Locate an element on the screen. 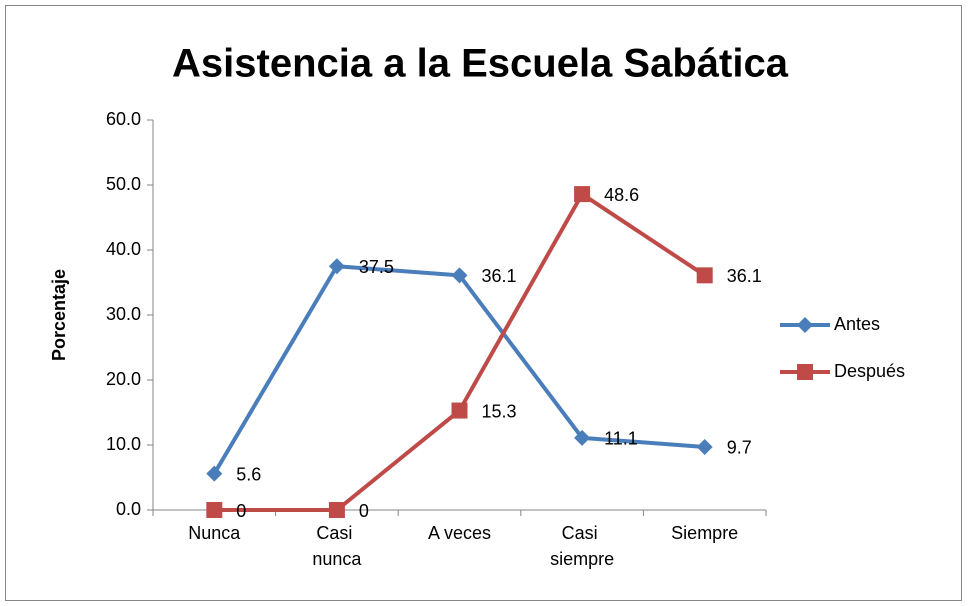 The image size is (968, 606). y-tick-label: 40.0 is located at coordinates (123, 249).